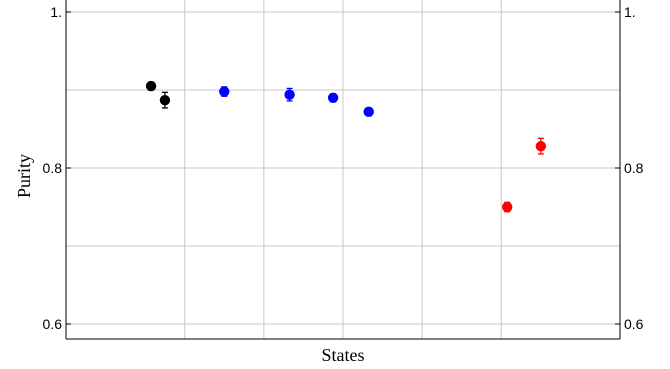  I want to click on y-axis-title: Purity, so click(24, 176).